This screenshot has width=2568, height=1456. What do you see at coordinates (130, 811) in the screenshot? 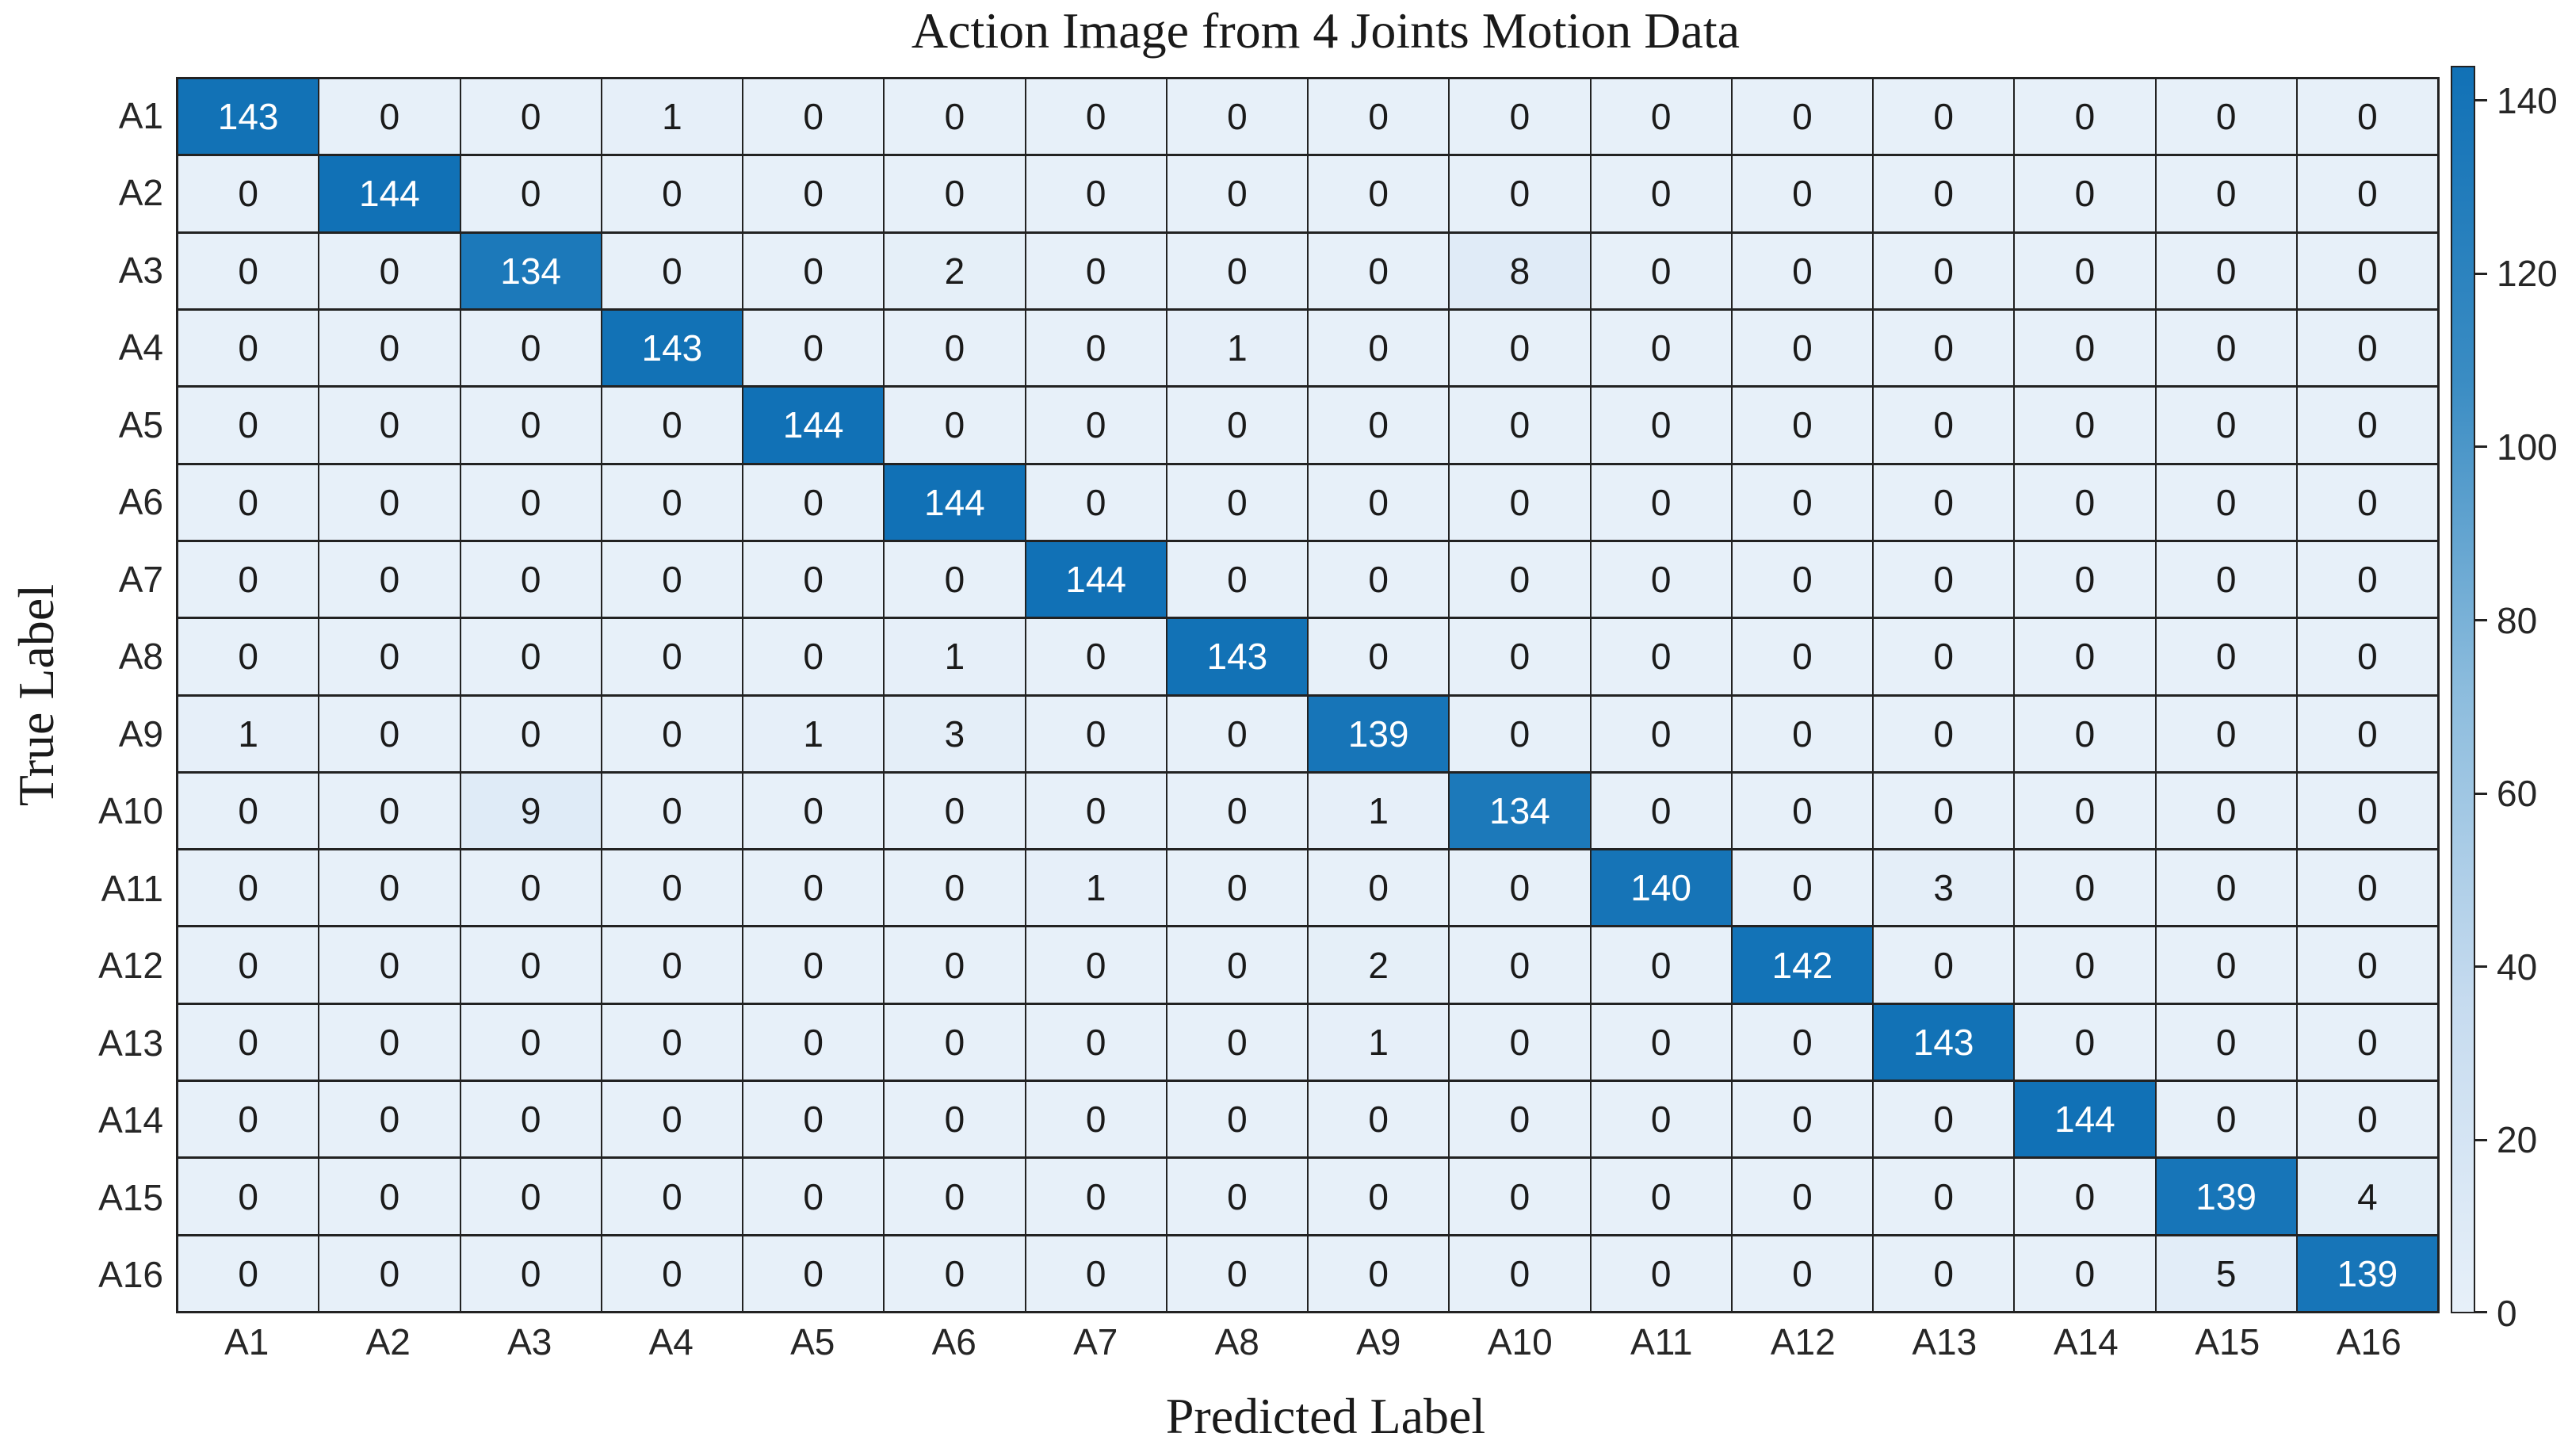
I see `y-tick-label: A10` at bounding box center [130, 811].